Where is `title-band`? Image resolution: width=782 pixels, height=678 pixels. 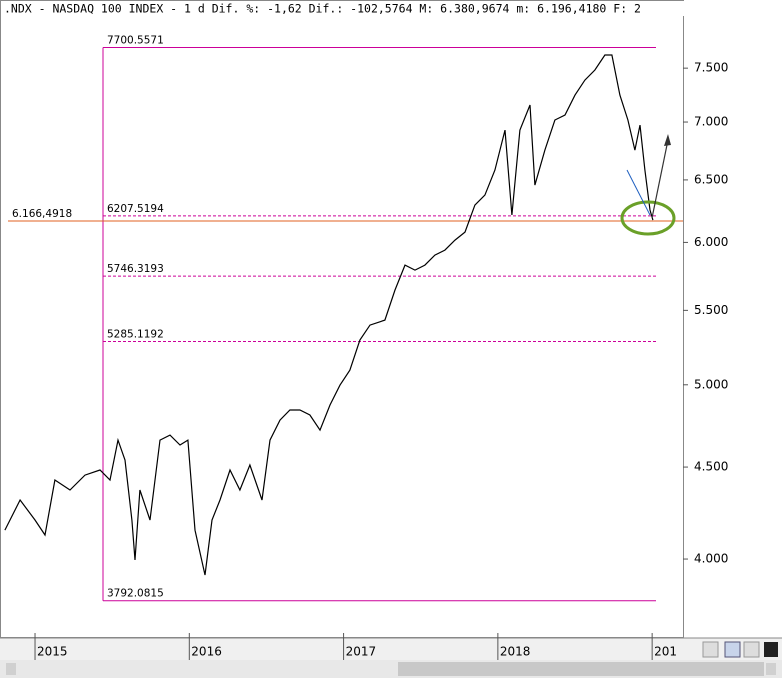
title-band is located at coordinates (374, 8).